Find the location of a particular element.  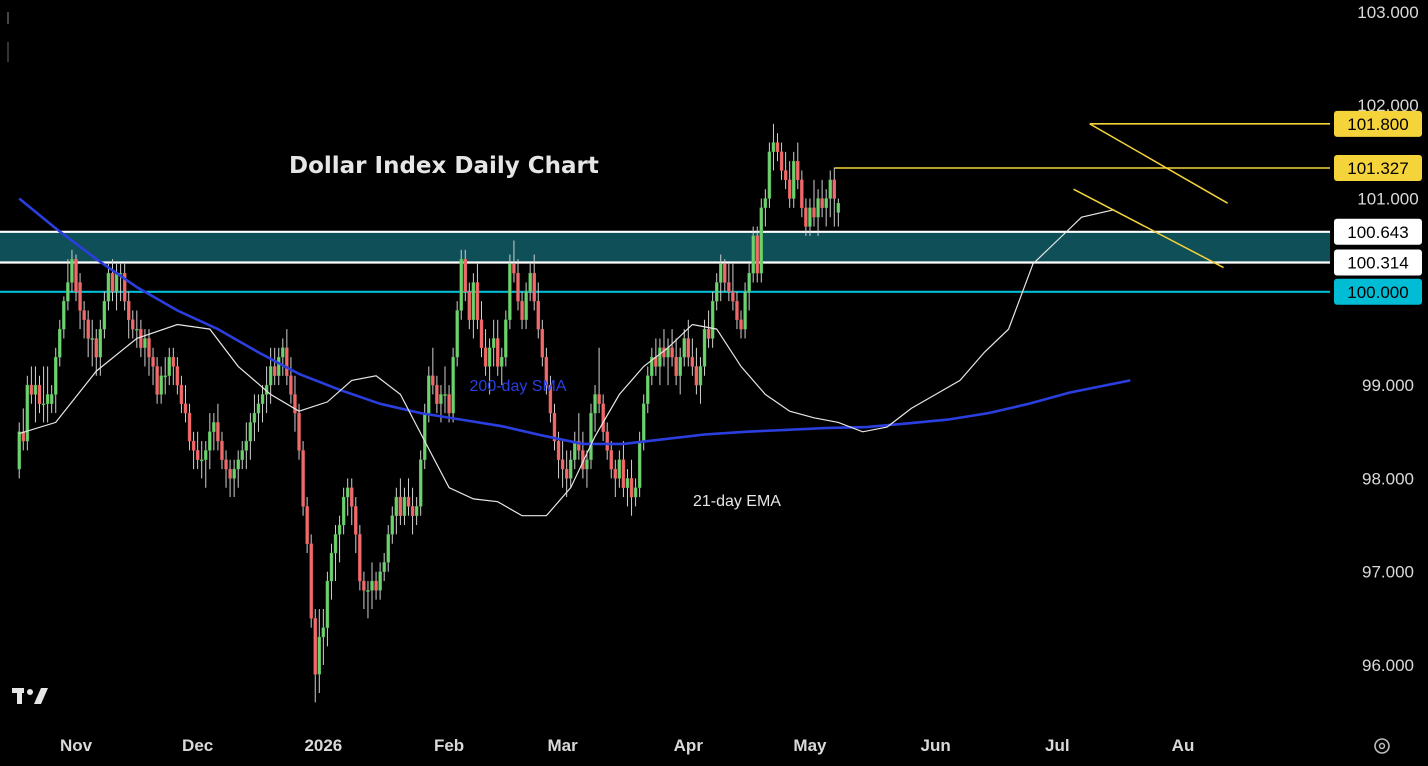

x-tick-label: Feb is located at coordinates (449, 745).